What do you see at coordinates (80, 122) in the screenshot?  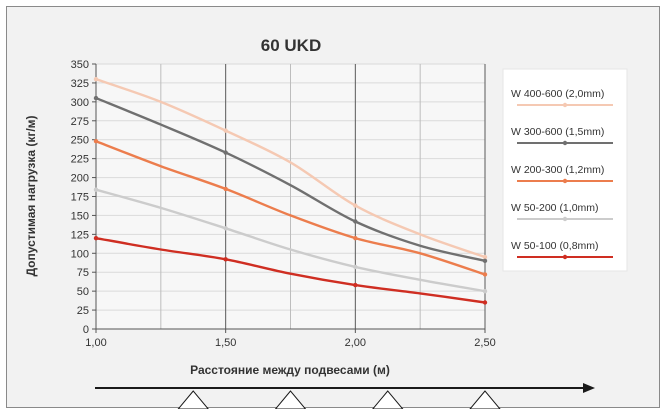 I see `y-tick-label: 275` at bounding box center [80, 122].